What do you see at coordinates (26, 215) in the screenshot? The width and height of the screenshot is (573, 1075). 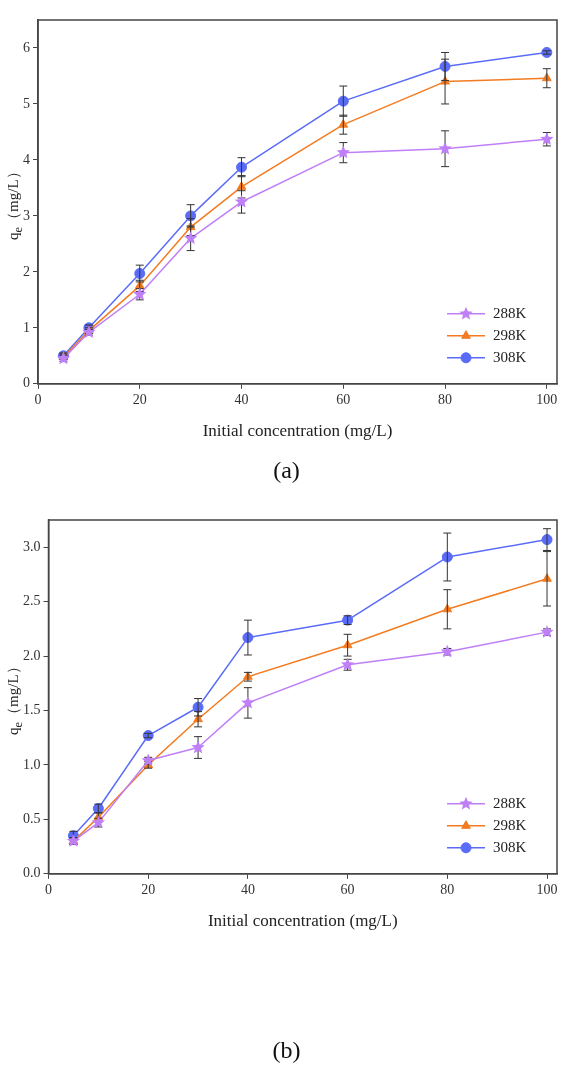 I see `y-tick-label: 3` at bounding box center [26, 215].